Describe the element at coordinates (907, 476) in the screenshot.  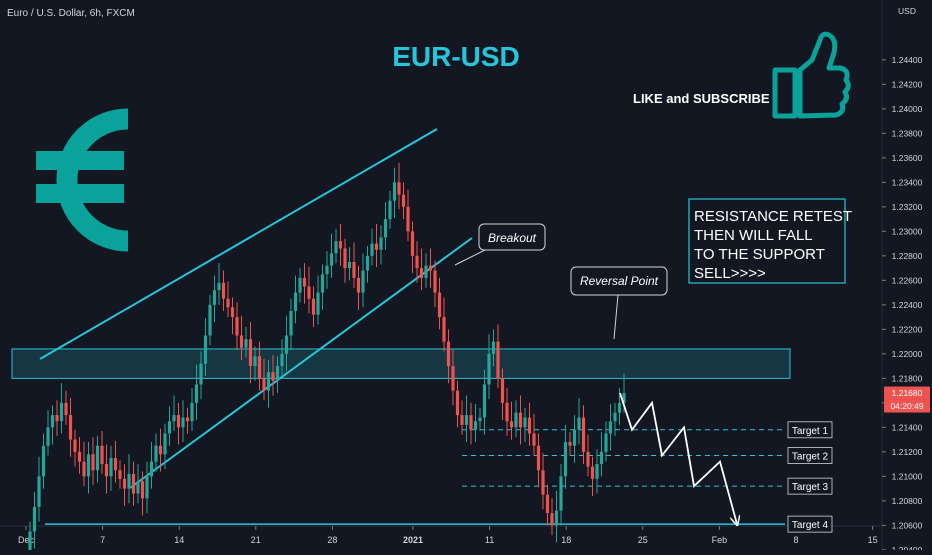
I see `price-tick-label: 1.21000` at that location.